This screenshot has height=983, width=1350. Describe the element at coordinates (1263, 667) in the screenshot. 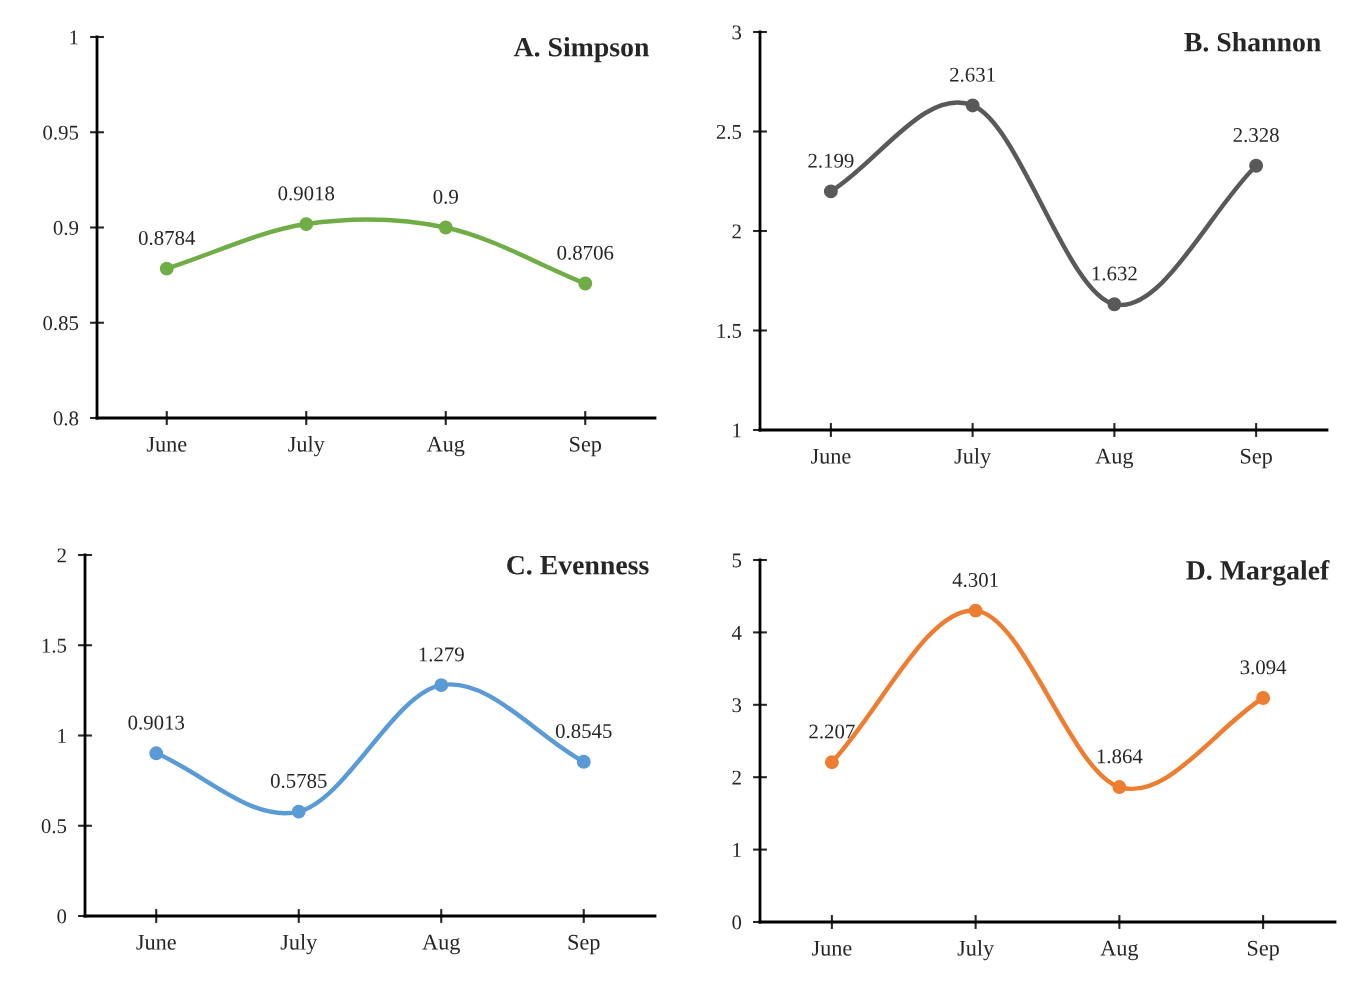

I see `data-label: 3.094` at that location.